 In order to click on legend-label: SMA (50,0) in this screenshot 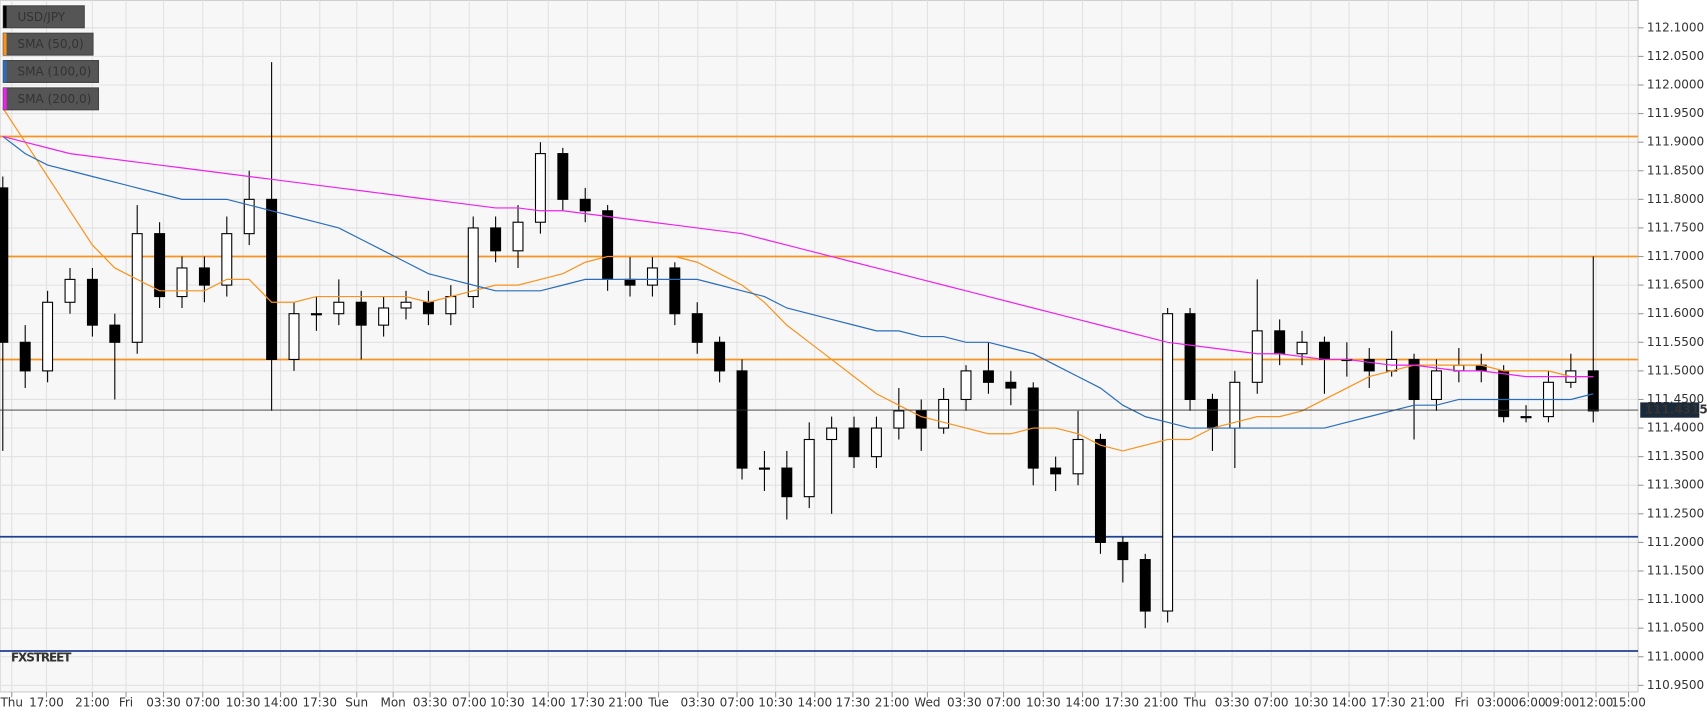, I will do `click(51, 44)`.